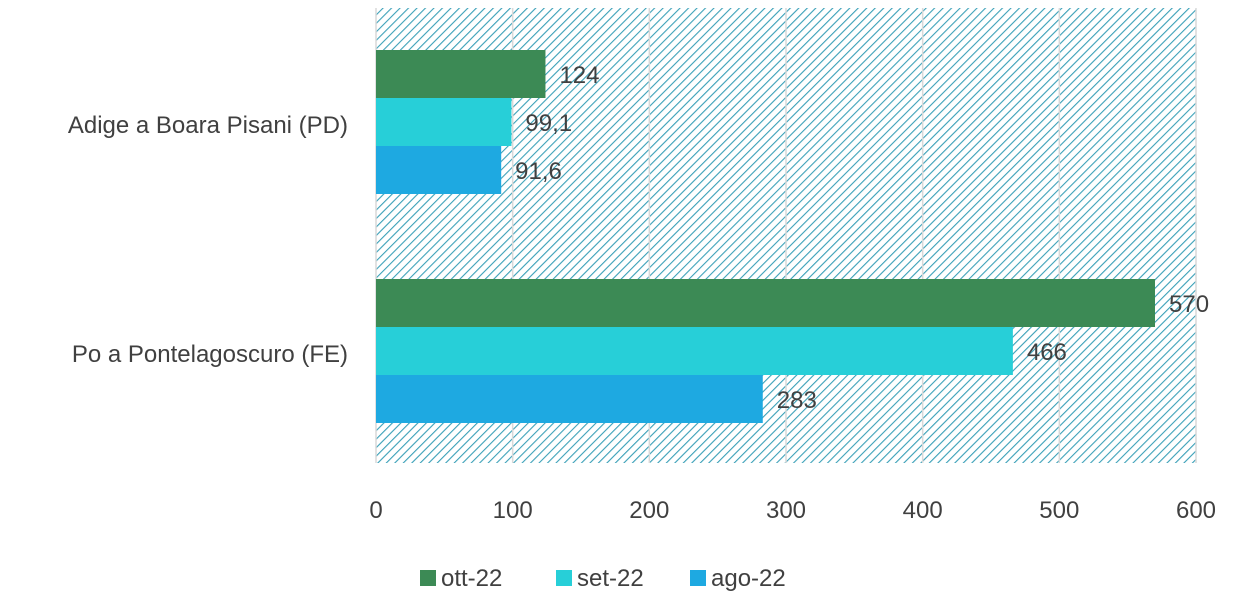 The image size is (1241, 595). I want to click on data-label-set-22-1: 466, so click(1047, 352).